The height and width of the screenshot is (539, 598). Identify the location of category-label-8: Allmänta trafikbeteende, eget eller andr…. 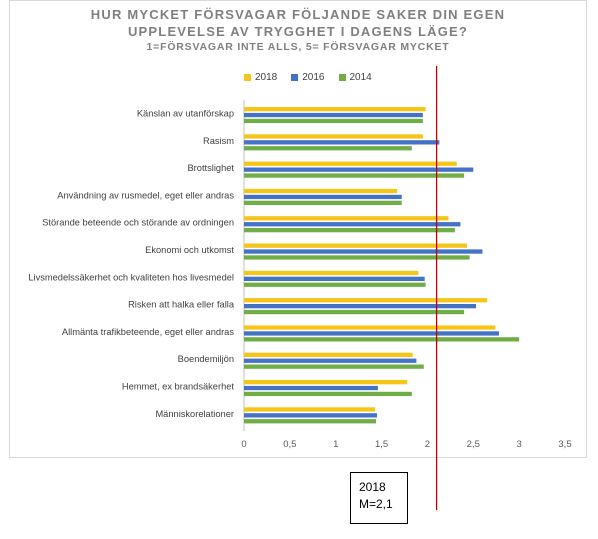
(148, 332).